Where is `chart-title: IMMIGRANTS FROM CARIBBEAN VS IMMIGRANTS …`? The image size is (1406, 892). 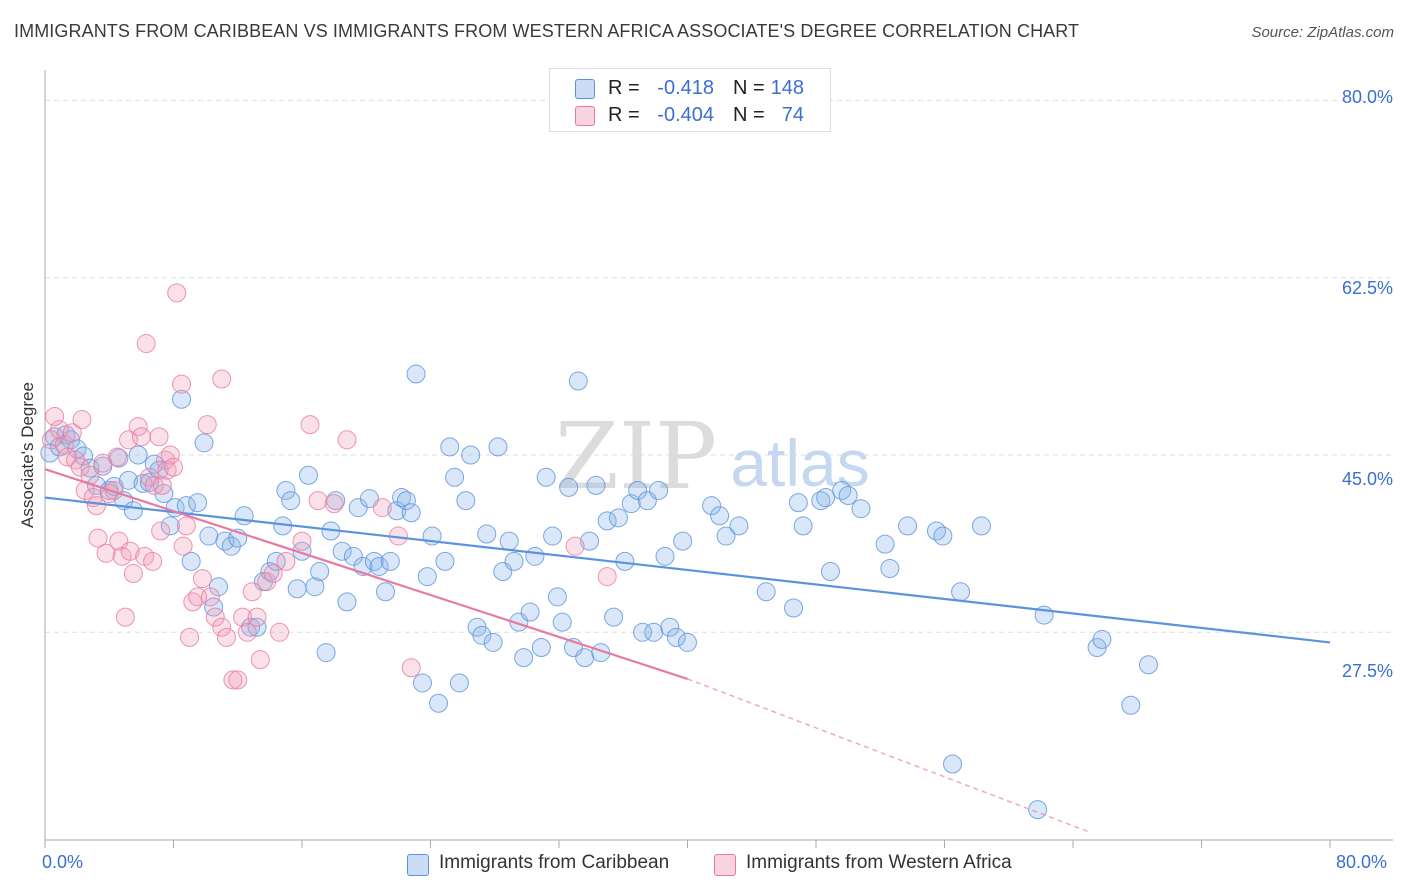
chart-title: IMMIGRANTS FROM CARIBBEAN VS IMMIGRANTS … is located at coordinates (547, 31).